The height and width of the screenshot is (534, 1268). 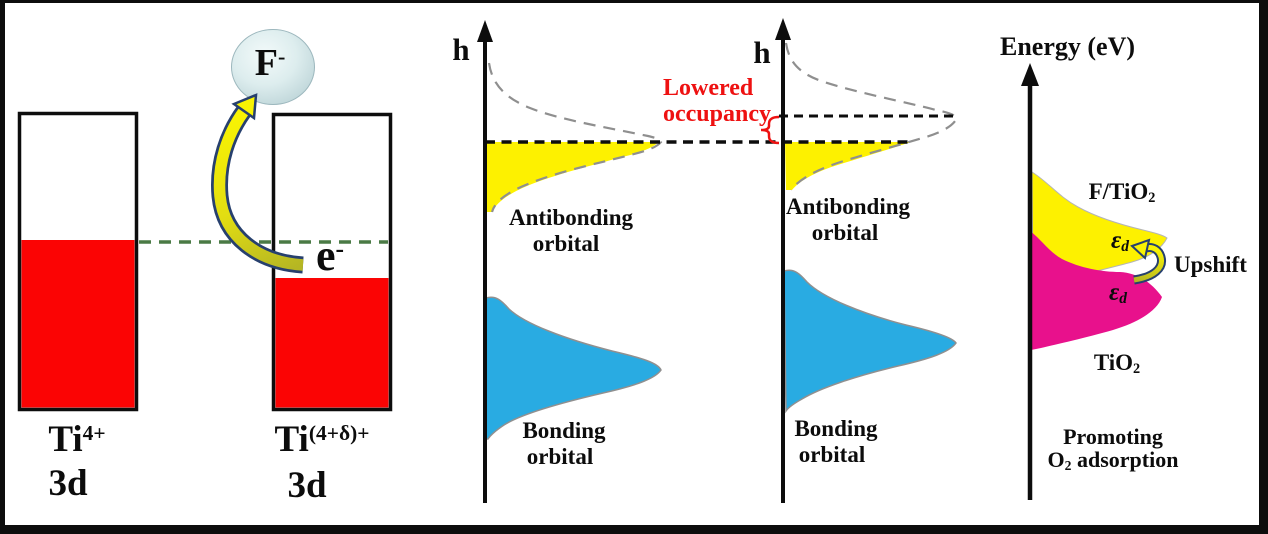 What do you see at coordinates (832, 454) in the screenshot?
I see `bonding-label-2-line2: orbital` at bounding box center [832, 454].